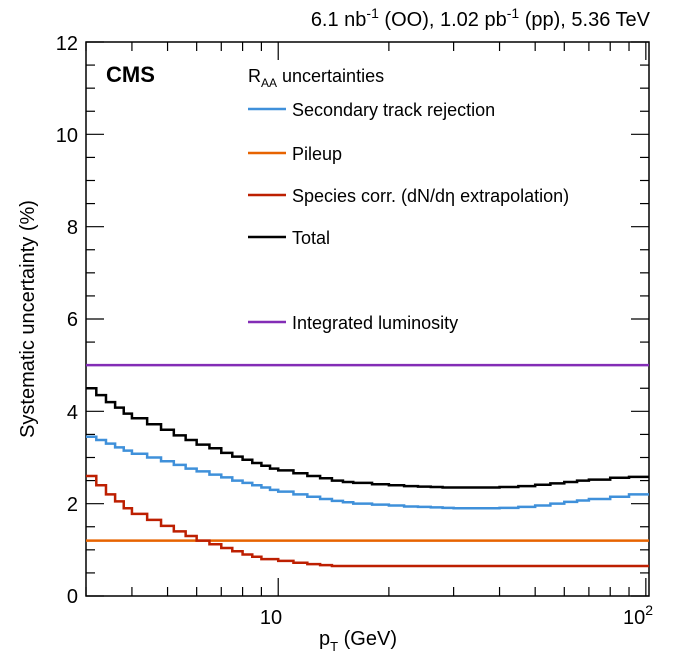  What do you see at coordinates (72, 320) in the screenshot?
I see `y-tick-label-6: 6` at bounding box center [72, 320].